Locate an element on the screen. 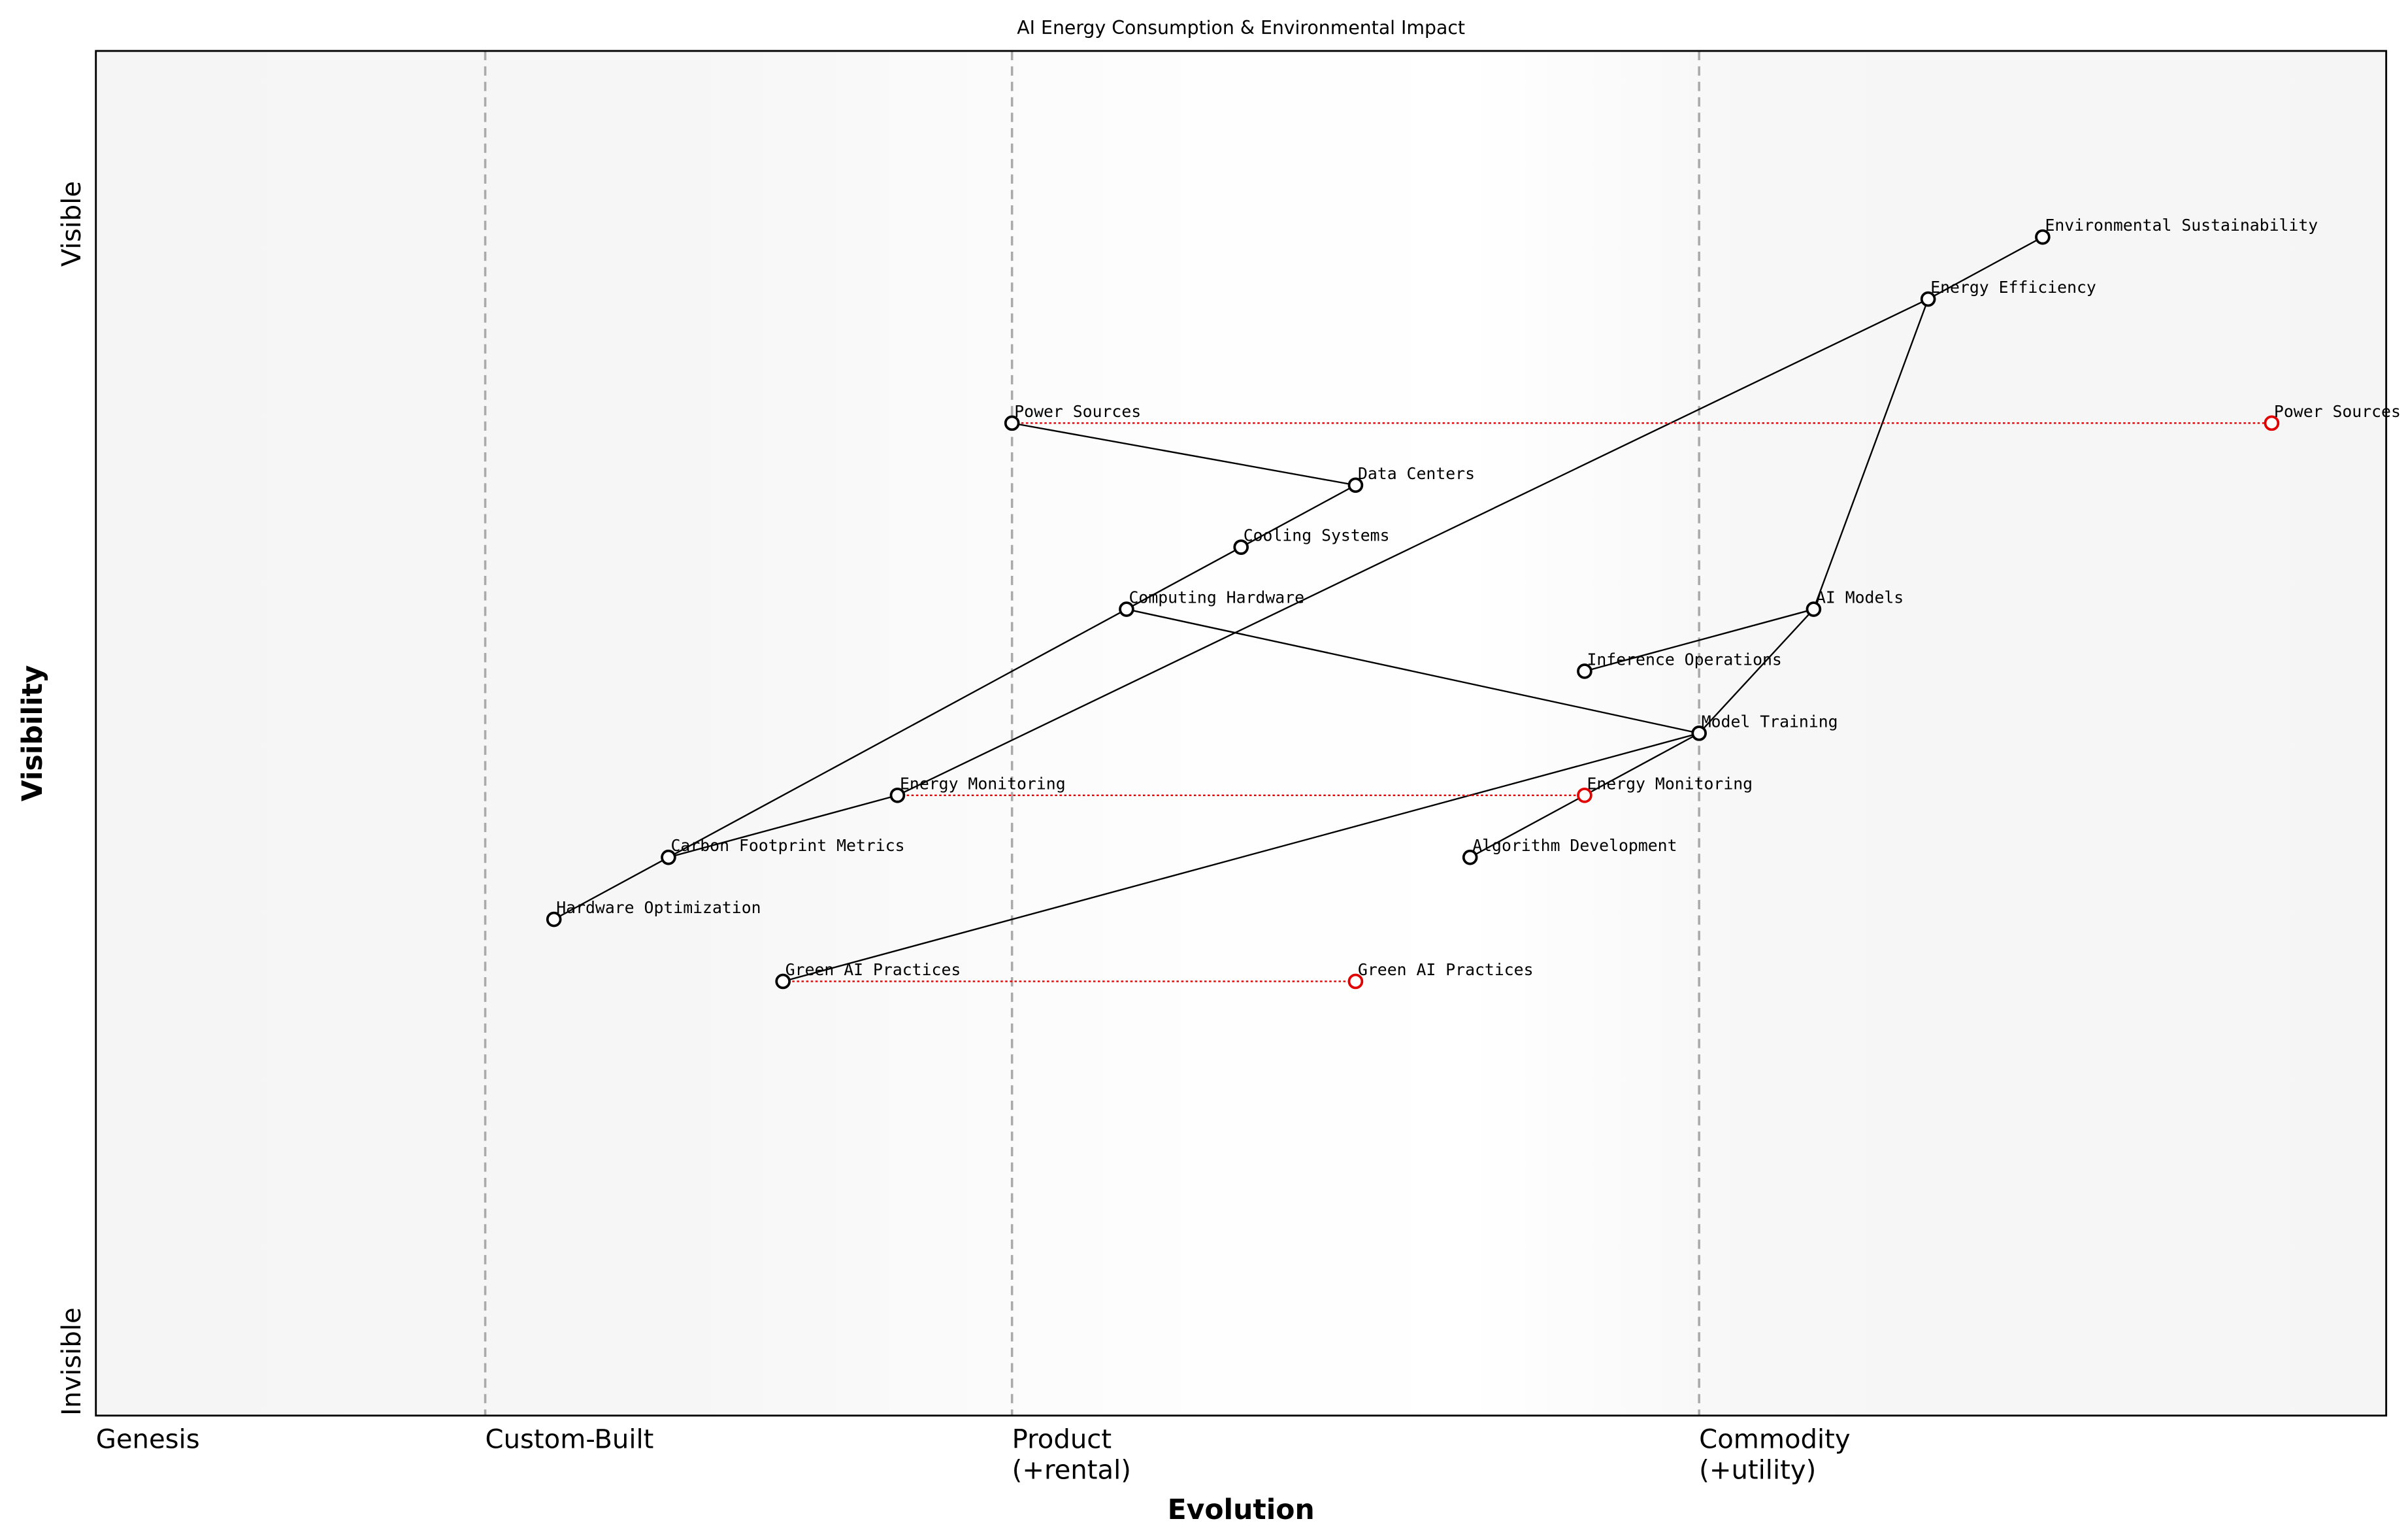  component-label: Cooling Systems is located at coordinates (1317, 535).